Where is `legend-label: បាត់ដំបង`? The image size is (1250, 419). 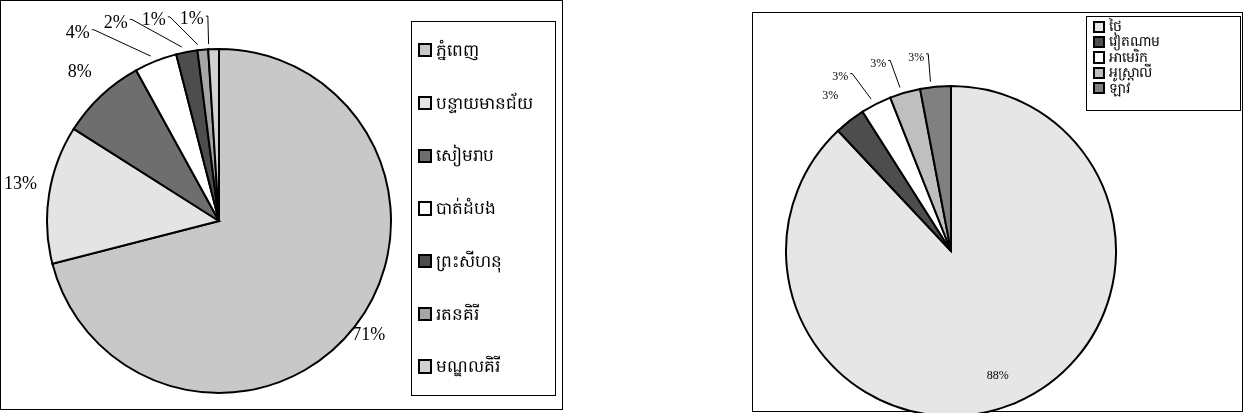 legend-label: បាត់ដំបង is located at coordinates (466, 208).